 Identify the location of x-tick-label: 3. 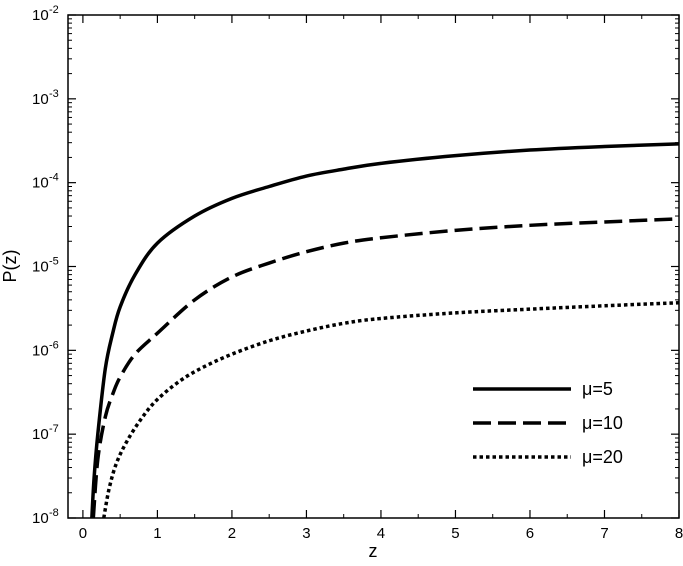
(306, 533).